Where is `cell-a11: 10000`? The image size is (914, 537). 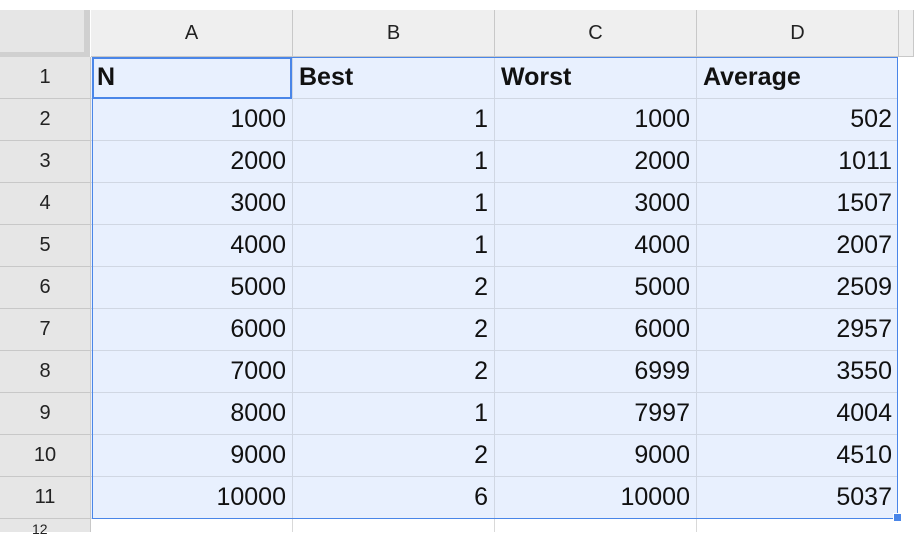
cell-a11: 10000 is located at coordinates (192, 498).